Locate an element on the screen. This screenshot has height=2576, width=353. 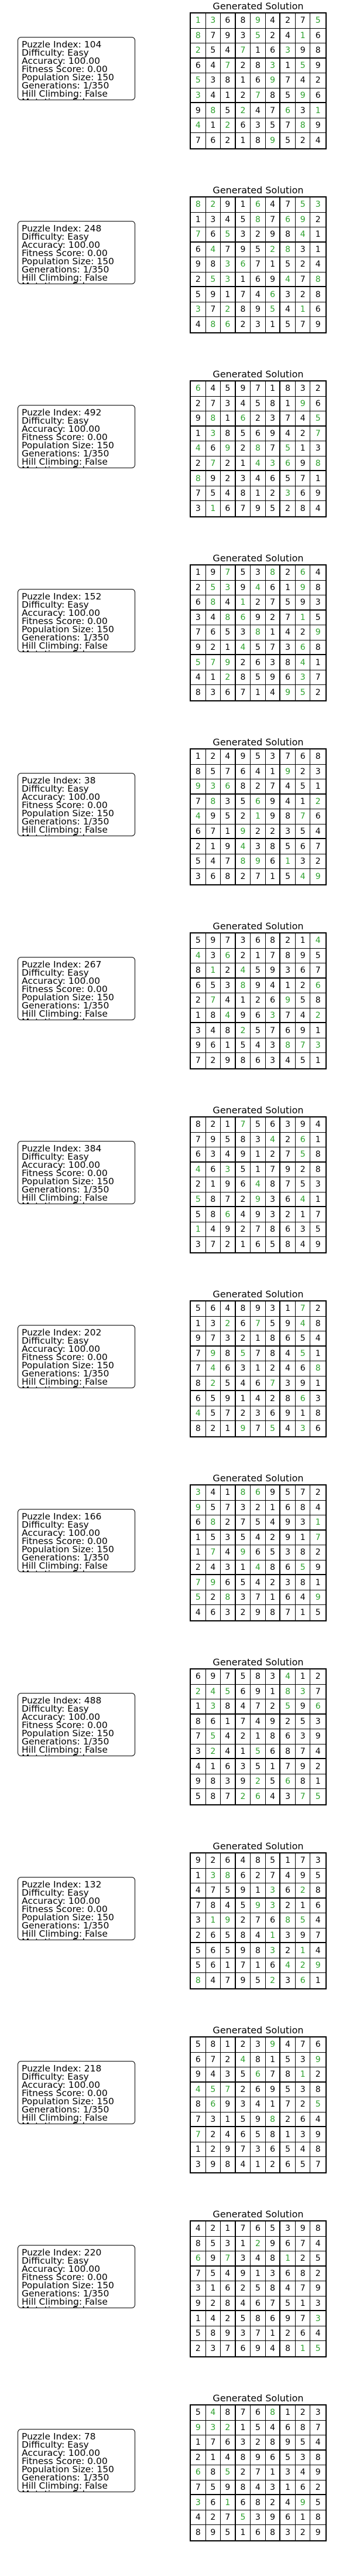
info-line: Fitness Score: 0.00 is located at coordinates (65, 253).